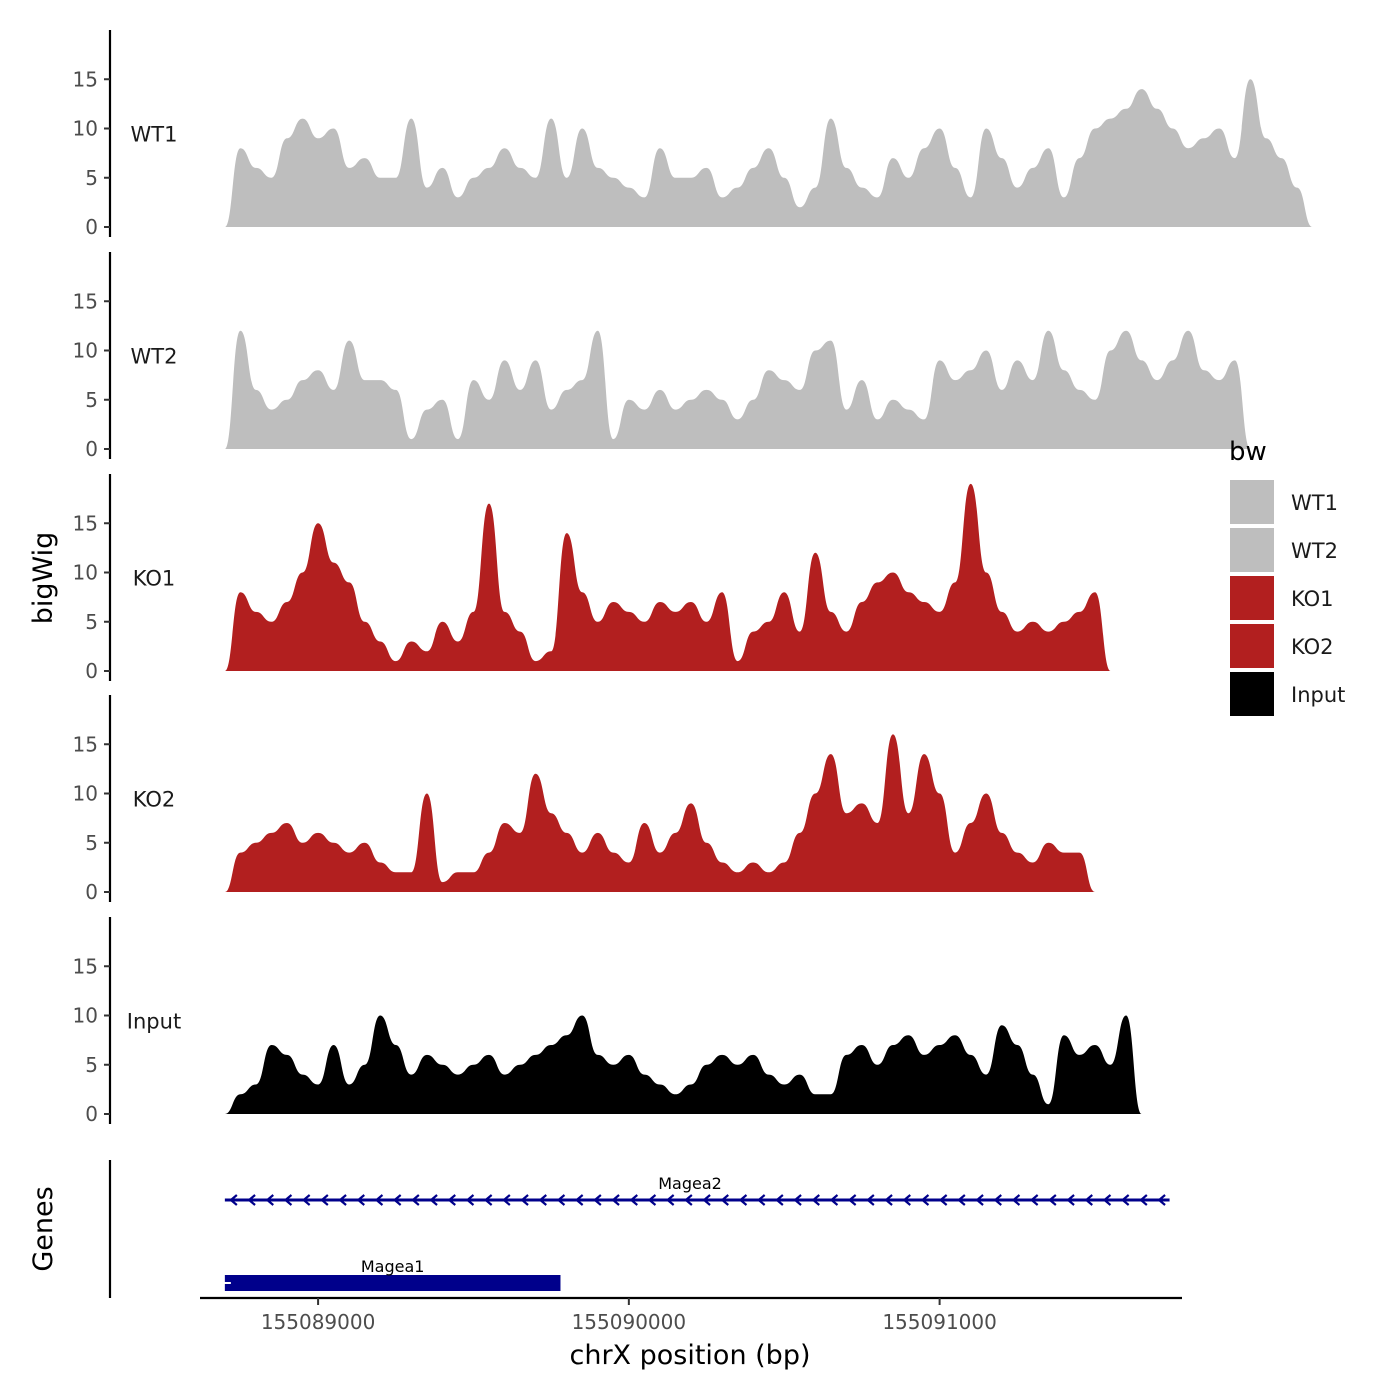 This screenshot has height=1400, width=1400. I want to click on legend-item-input: Input, so click(1287, 694).